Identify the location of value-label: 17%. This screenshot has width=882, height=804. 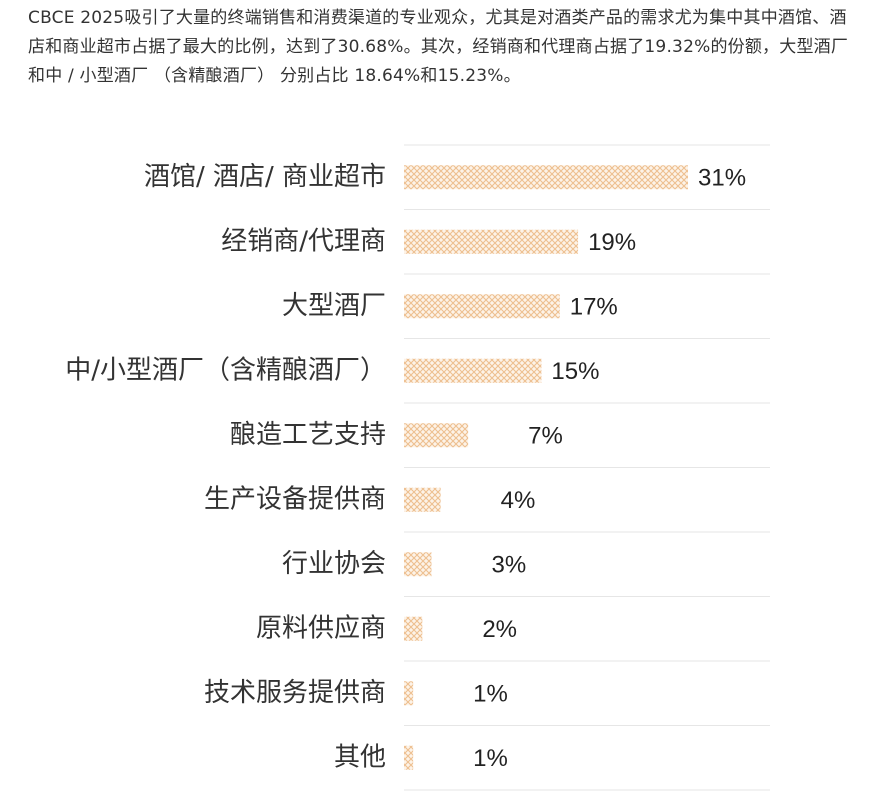
(594, 307).